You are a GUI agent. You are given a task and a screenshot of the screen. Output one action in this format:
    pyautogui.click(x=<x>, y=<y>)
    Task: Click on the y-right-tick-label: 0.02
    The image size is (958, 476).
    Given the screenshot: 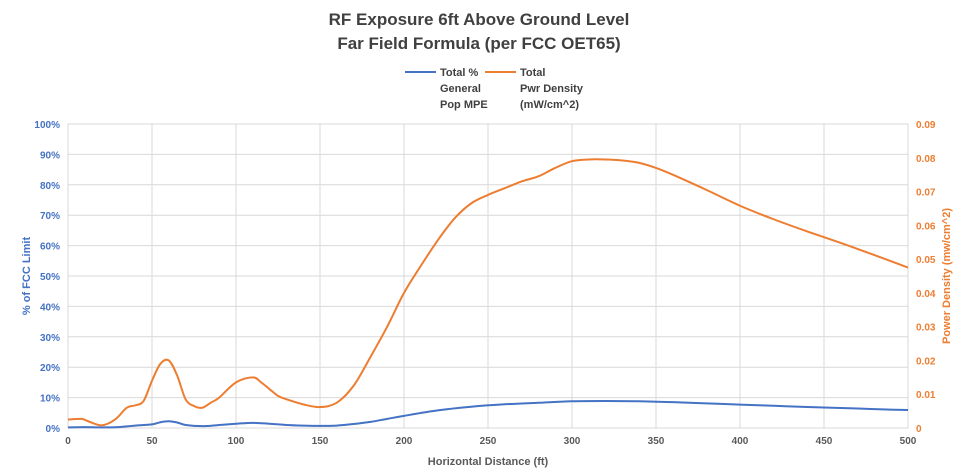 What is the action you would take?
    pyautogui.click(x=926, y=361)
    